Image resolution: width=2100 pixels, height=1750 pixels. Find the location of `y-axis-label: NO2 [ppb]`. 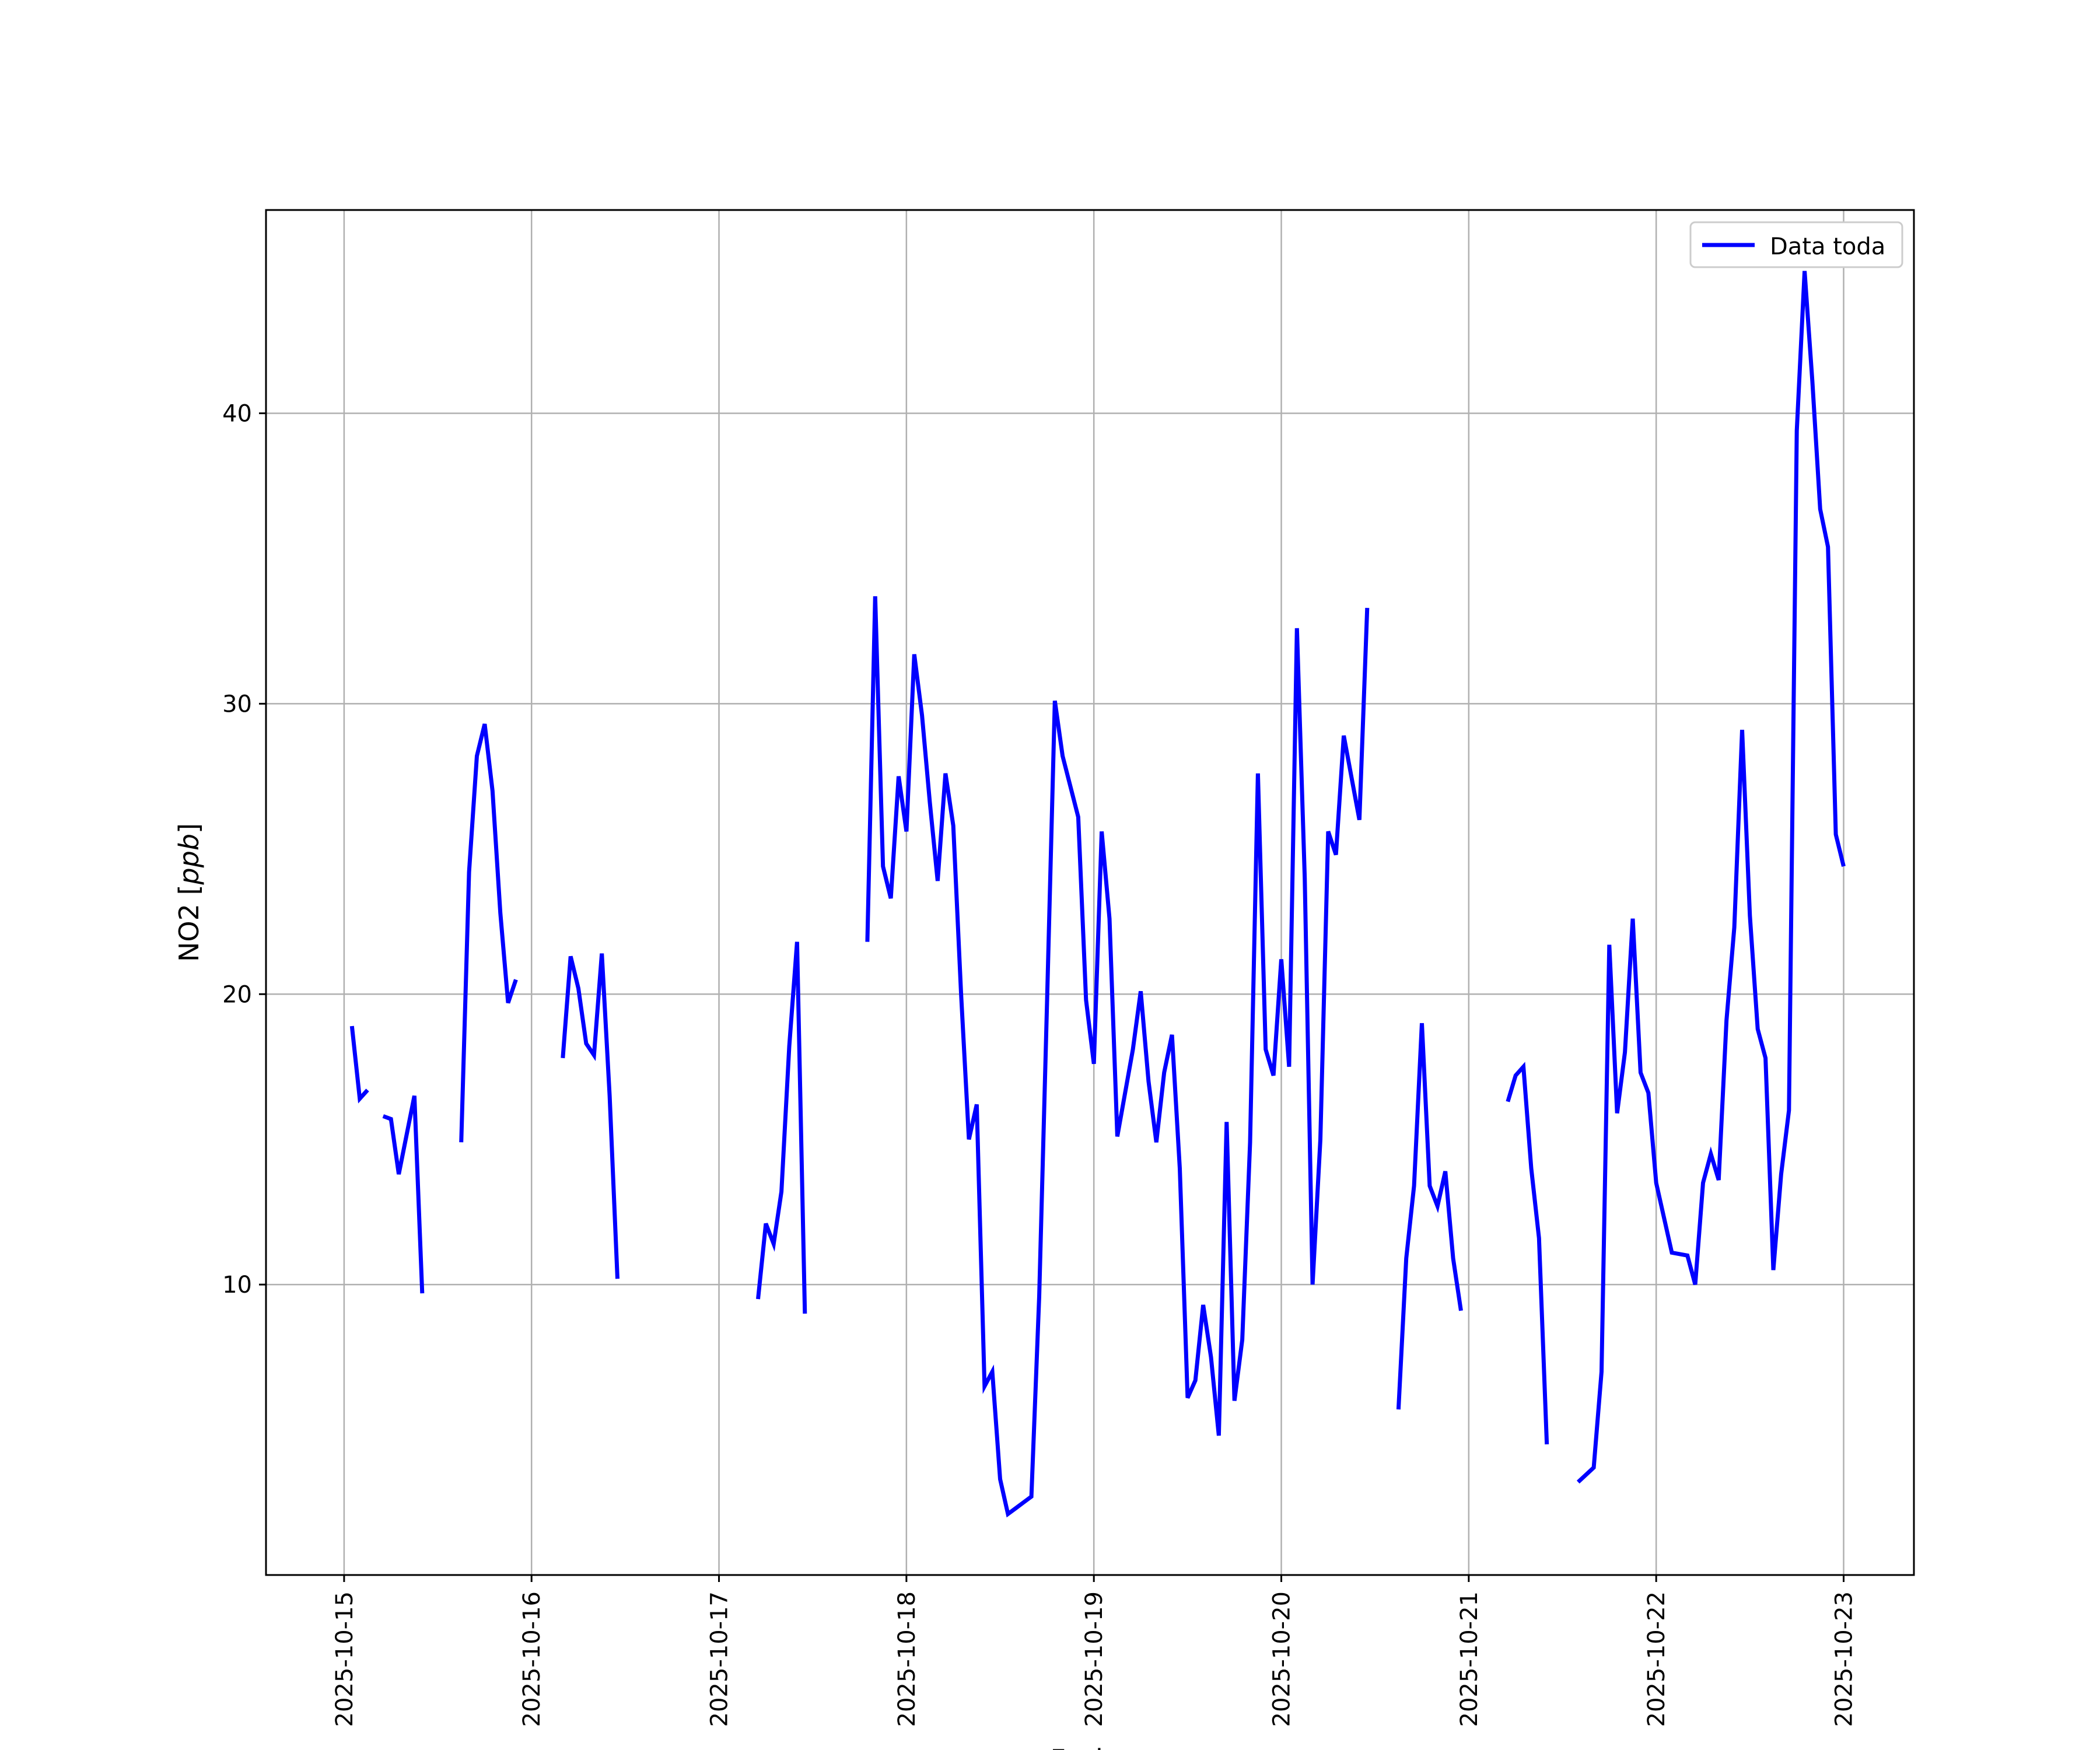

y-axis-label: NO2 [ppb] is located at coordinates (189, 892).